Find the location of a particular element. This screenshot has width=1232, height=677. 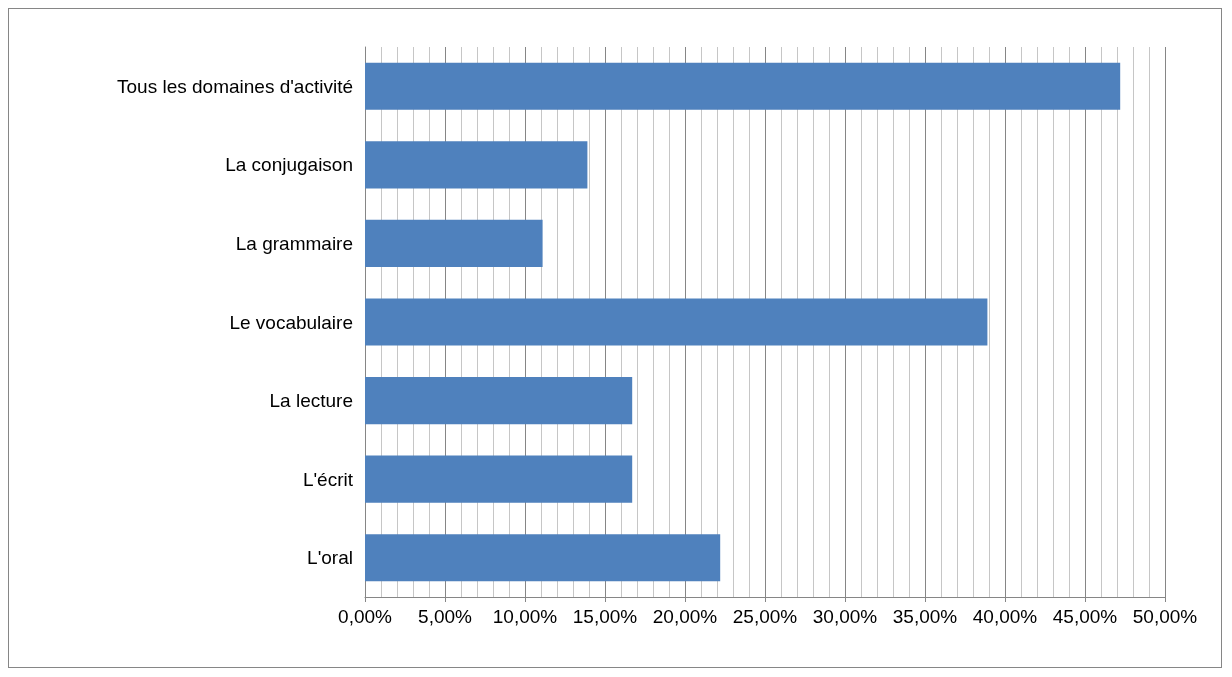

y-tick-label: Le vocabulaire is located at coordinates (291, 322).